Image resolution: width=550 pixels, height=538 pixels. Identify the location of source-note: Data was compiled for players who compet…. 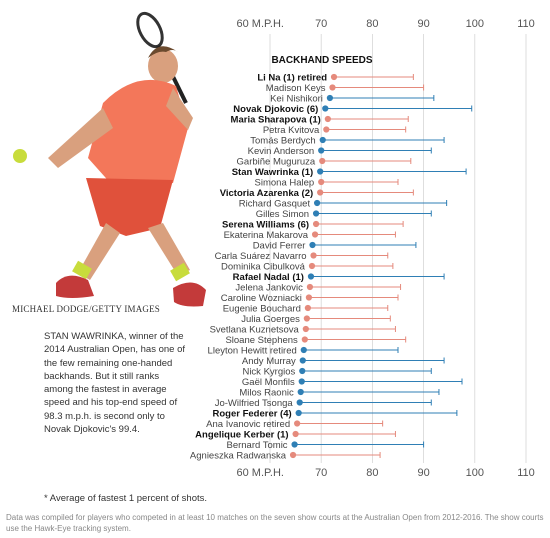
(275, 523).